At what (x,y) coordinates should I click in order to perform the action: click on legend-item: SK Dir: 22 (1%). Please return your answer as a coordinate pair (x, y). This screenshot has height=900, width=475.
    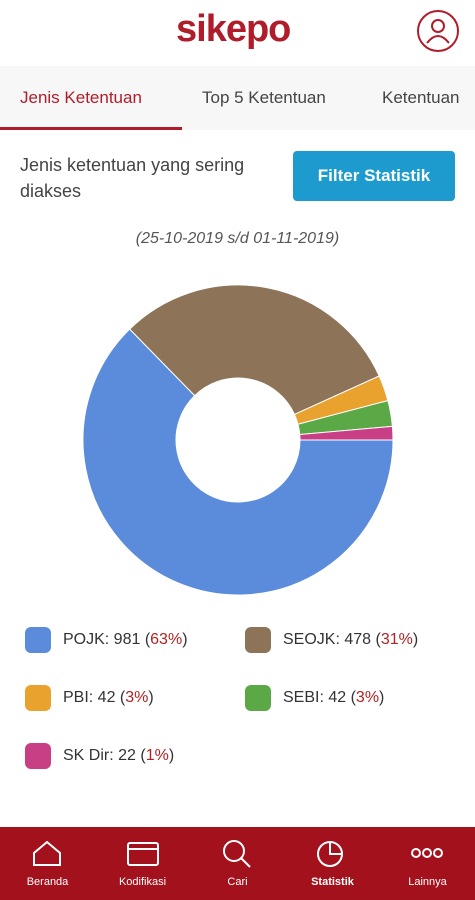
    Looking at the image, I should click on (99, 756).